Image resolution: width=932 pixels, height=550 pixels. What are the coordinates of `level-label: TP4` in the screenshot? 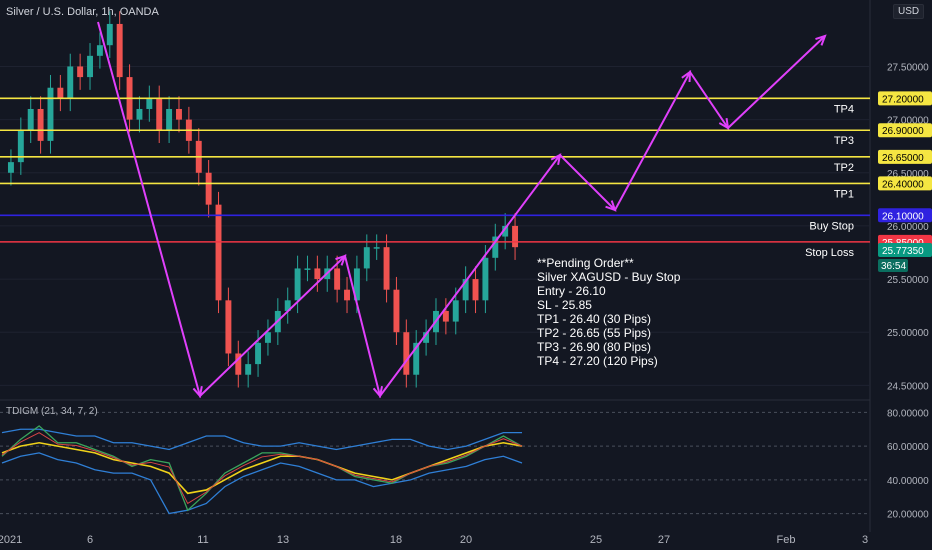 It's located at (844, 109).